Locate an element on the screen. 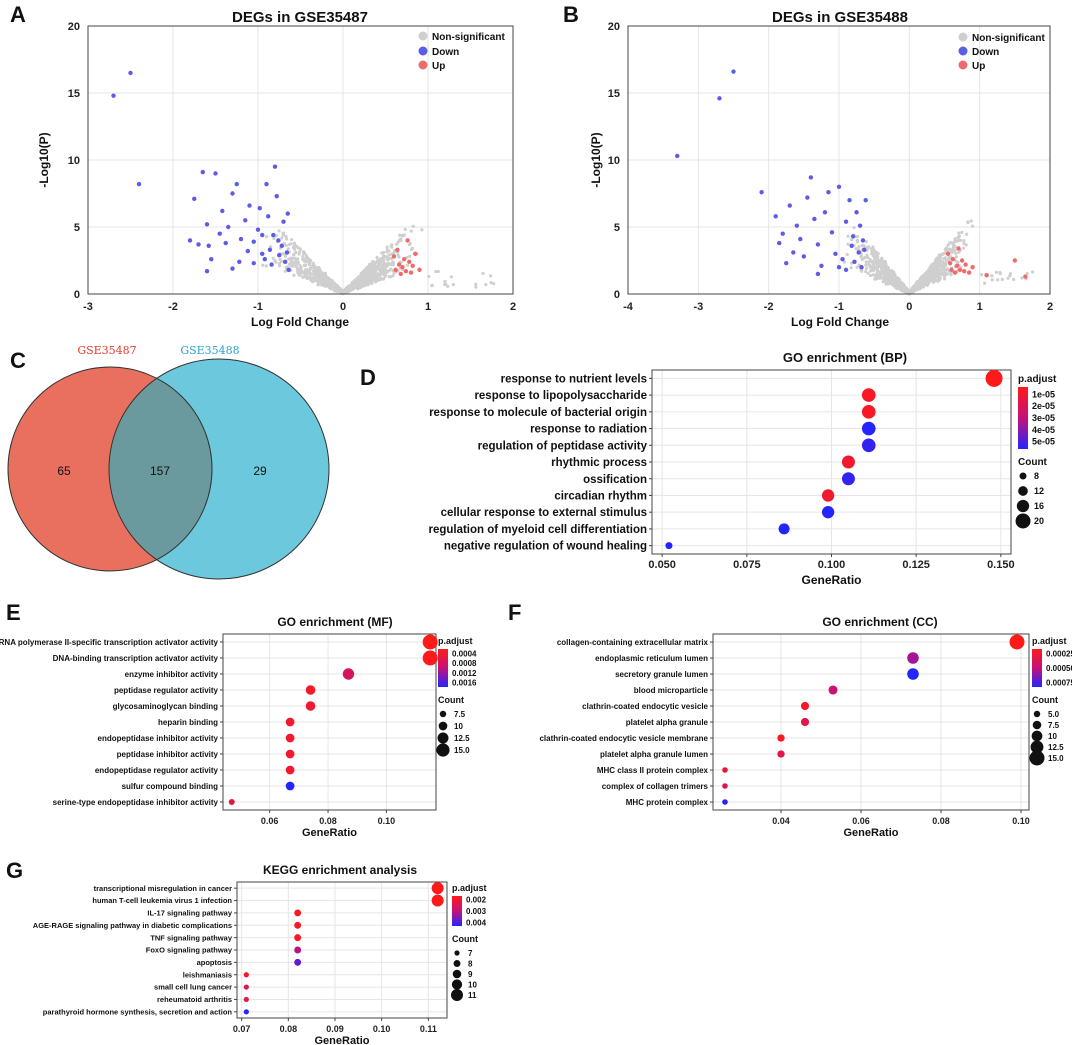 The height and width of the screenshot is (1045, 1072). term-label: TNF signaling pathway is located at coordinates (191, 937).